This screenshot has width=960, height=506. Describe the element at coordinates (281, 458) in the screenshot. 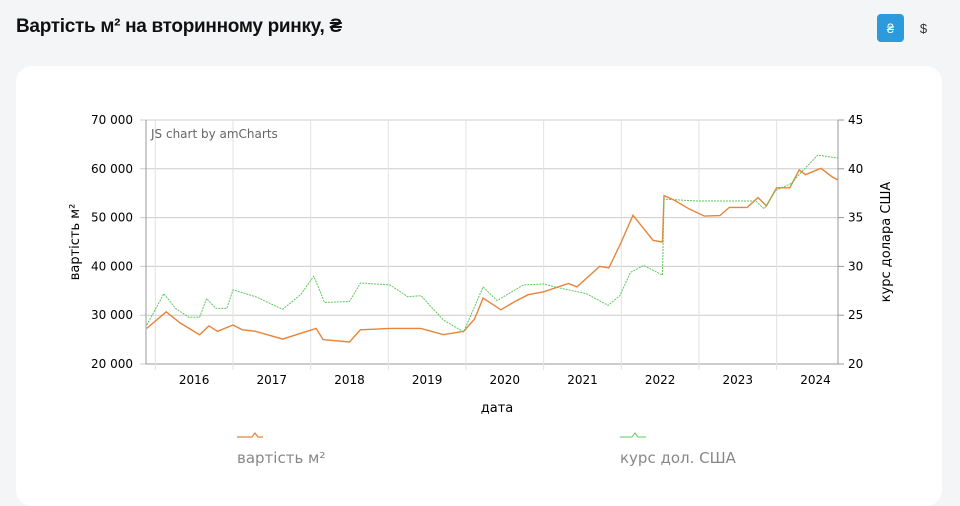

I see `legend-label-price: вартість м²` at that location.